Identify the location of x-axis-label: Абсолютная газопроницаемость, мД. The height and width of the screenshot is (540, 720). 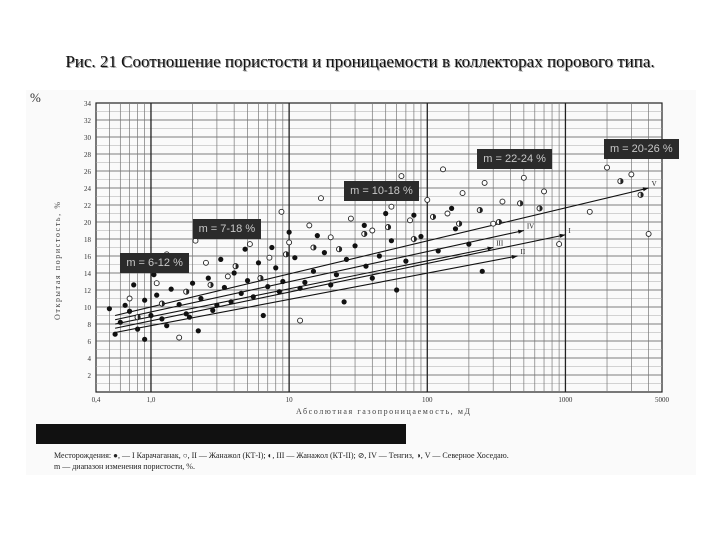
(384, 411).